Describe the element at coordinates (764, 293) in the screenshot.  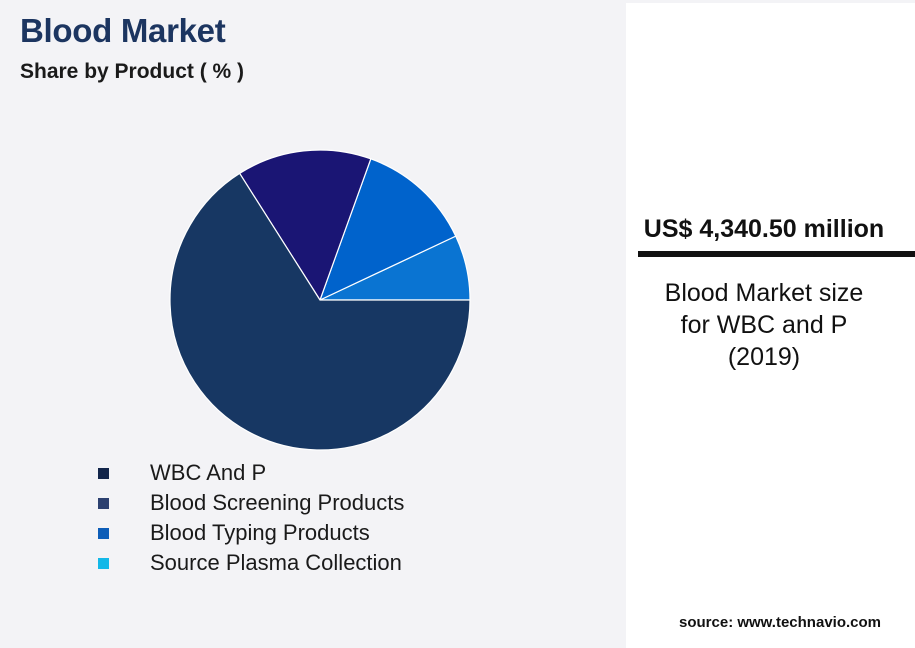
I see `caption-line: Blood Market size` at that location.